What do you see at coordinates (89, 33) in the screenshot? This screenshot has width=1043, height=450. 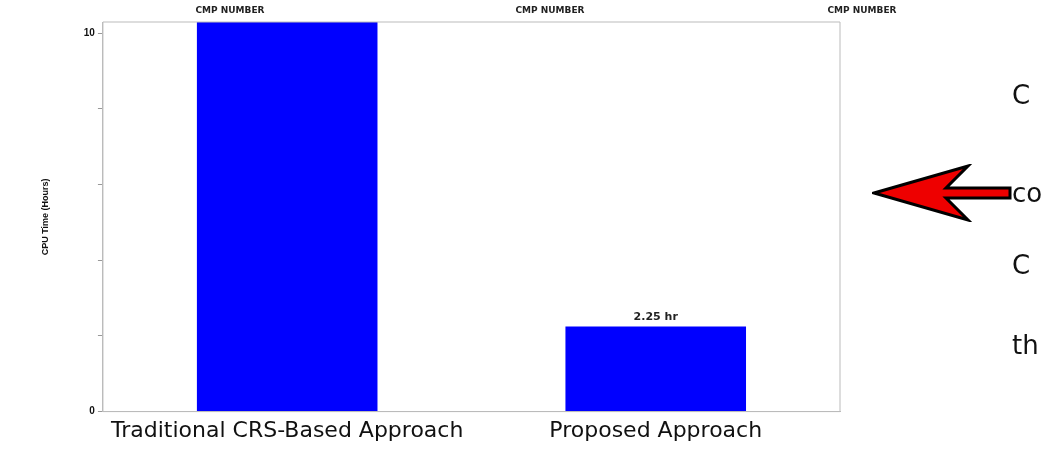 I see `y-tick-label: 10` at bounding box center [89, 33].